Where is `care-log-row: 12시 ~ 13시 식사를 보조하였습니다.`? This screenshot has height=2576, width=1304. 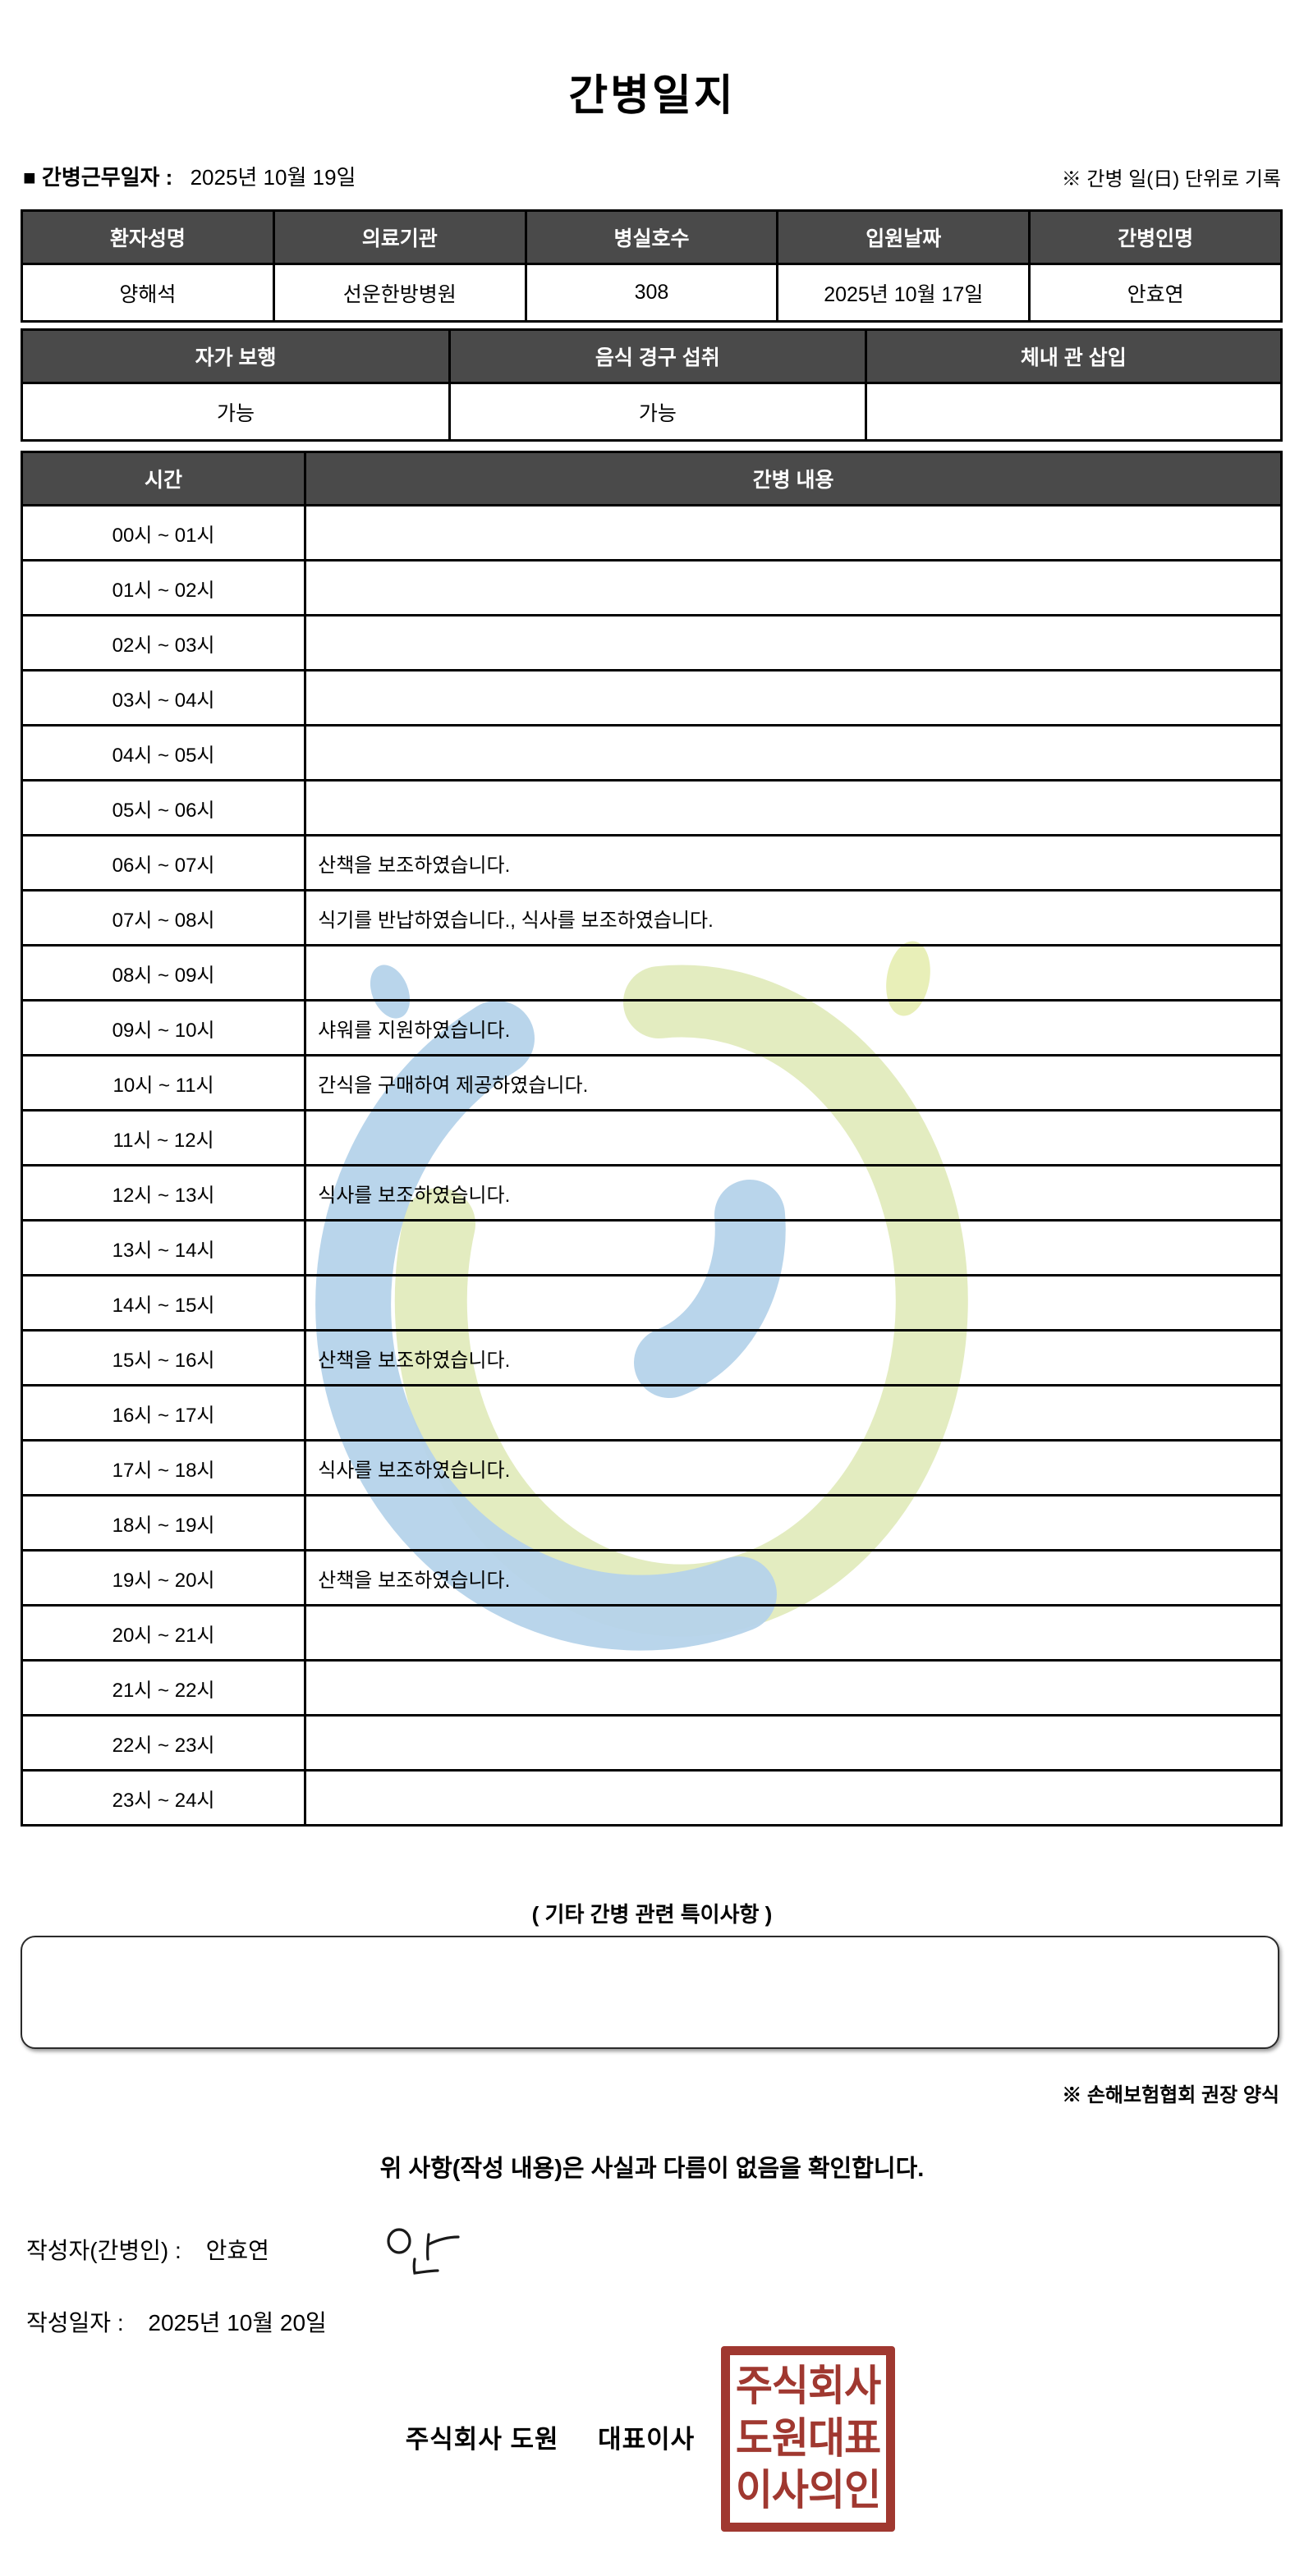 care-log-row: 12시 ~ 13시 식사를 보조하였습니다. is located at coordinates (651, 1193).